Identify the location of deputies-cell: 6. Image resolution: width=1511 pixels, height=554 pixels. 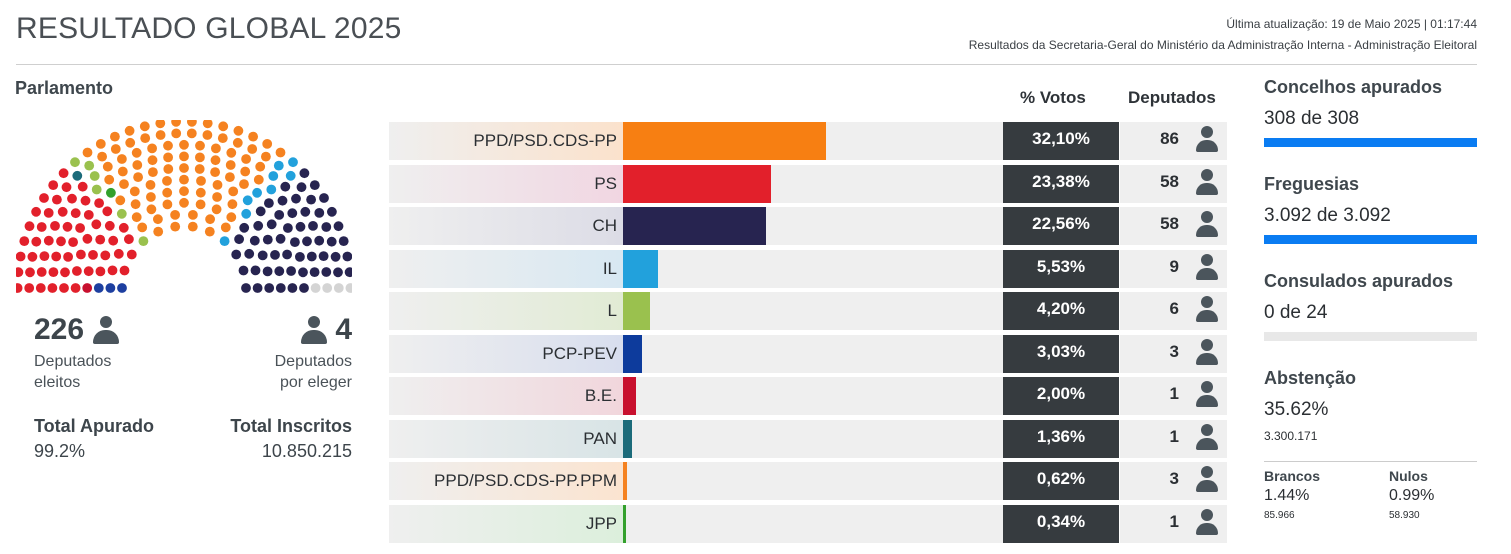
(1173, 311).